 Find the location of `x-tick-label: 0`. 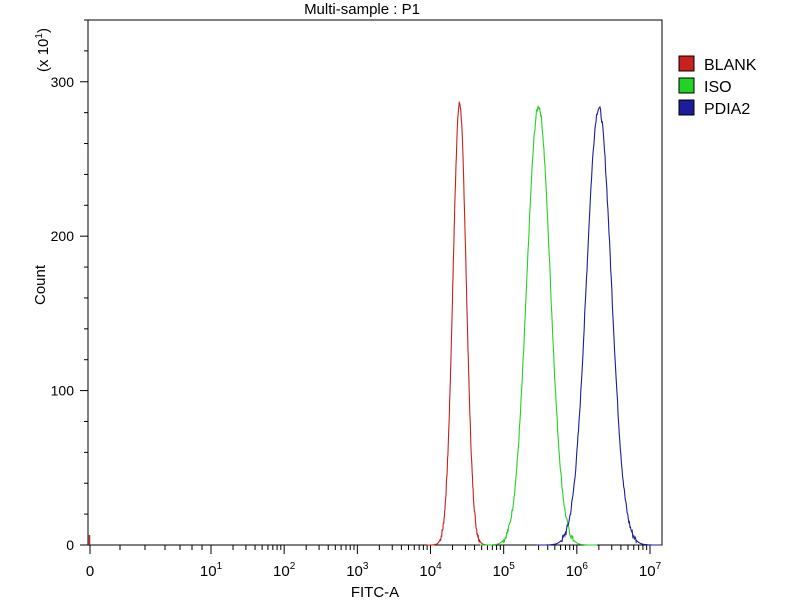

x-tick-label: 0 is located at coordinates (90, 571).